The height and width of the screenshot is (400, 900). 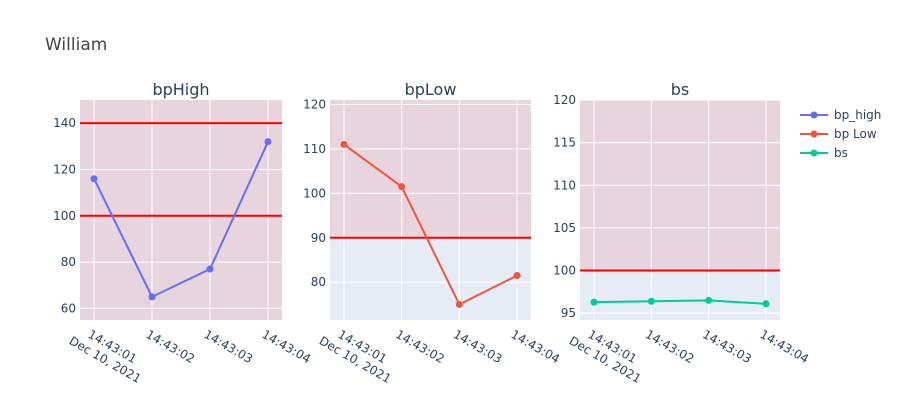 I want to click on y-tick-label: 95, so click(x=568, y=313).